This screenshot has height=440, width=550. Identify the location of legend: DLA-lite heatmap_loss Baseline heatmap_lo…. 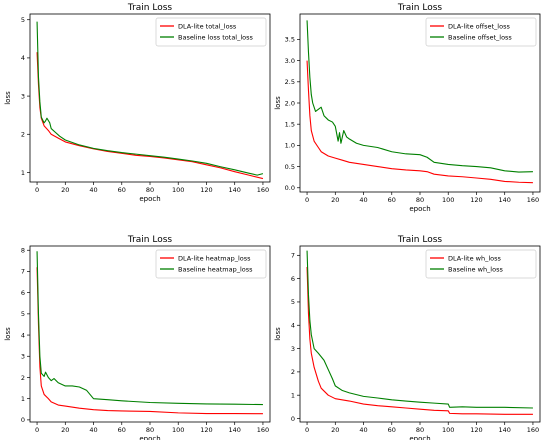
(211, 264).